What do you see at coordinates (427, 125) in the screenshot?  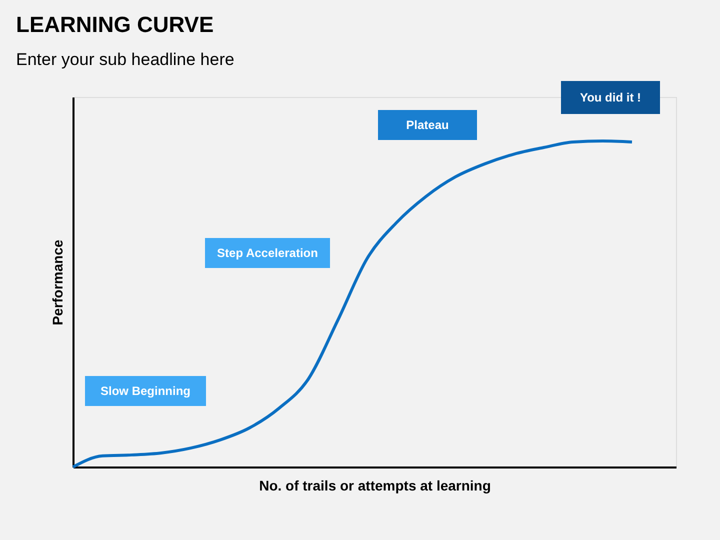 I see `text: Plateau` at bounding box center [427, 125].